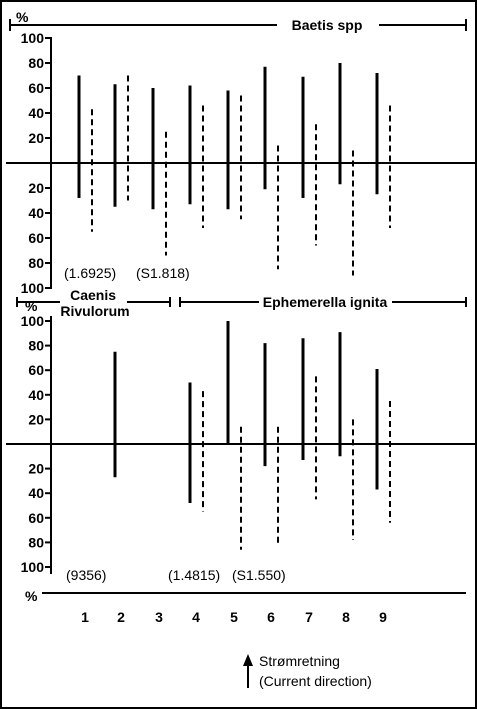  Describe the element at coordinates (90, 273) in the screenshot. I see `panel1-annotation-1: (1.6925)` at that location.